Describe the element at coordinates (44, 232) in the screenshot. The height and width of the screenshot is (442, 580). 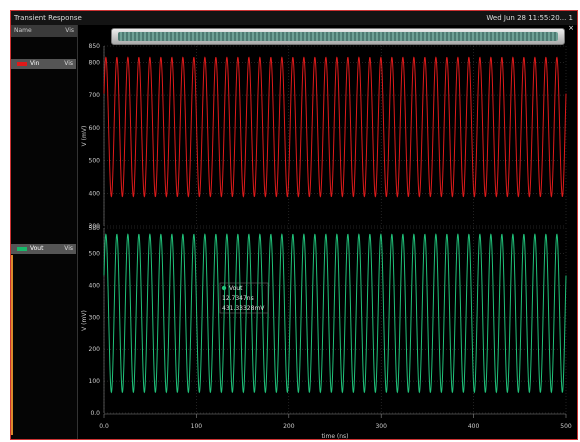
I see `signal-panel: Name Vis Vin Vis Vout Vis` at that location.